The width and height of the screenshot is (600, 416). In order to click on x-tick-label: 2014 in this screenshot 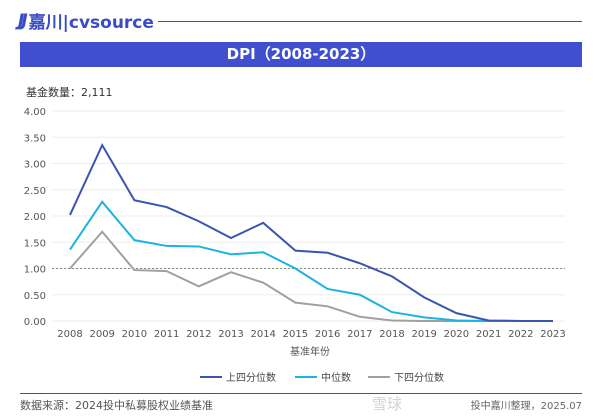, I will do `click(262, 334)`.